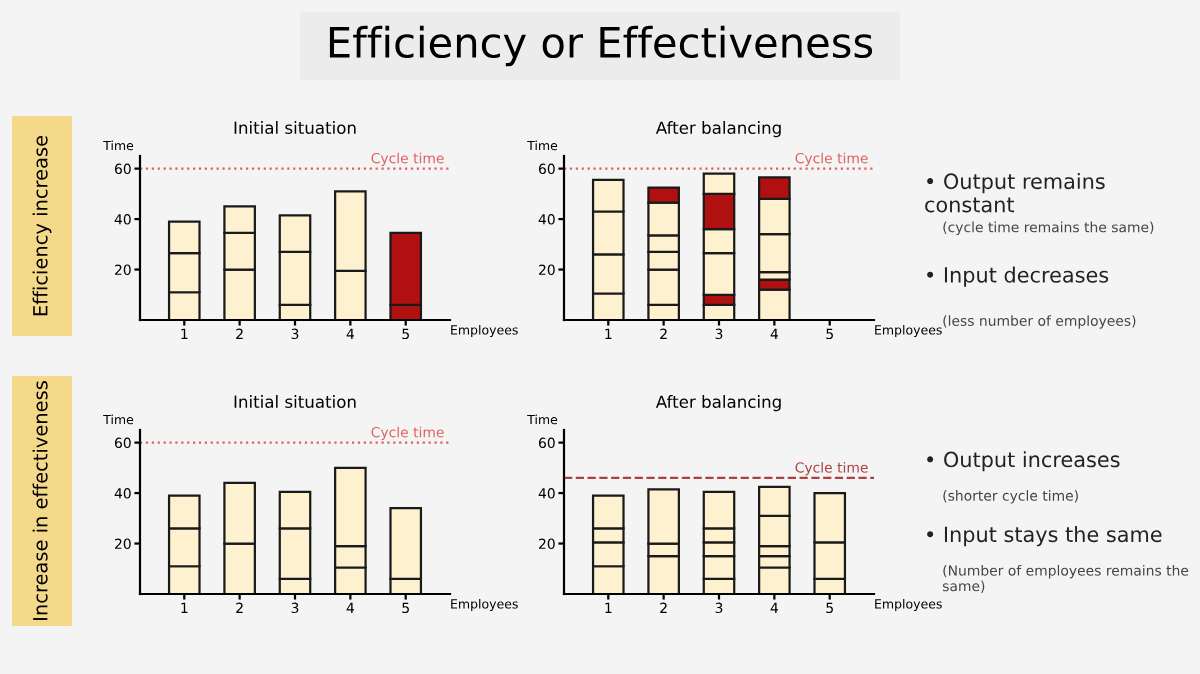 Image resolution: width=1200 pixels, height=674 pixels. Describe the element at coordinates (40, 500) in the screenshot. I see `text: Increase in effectiveness` at that location.